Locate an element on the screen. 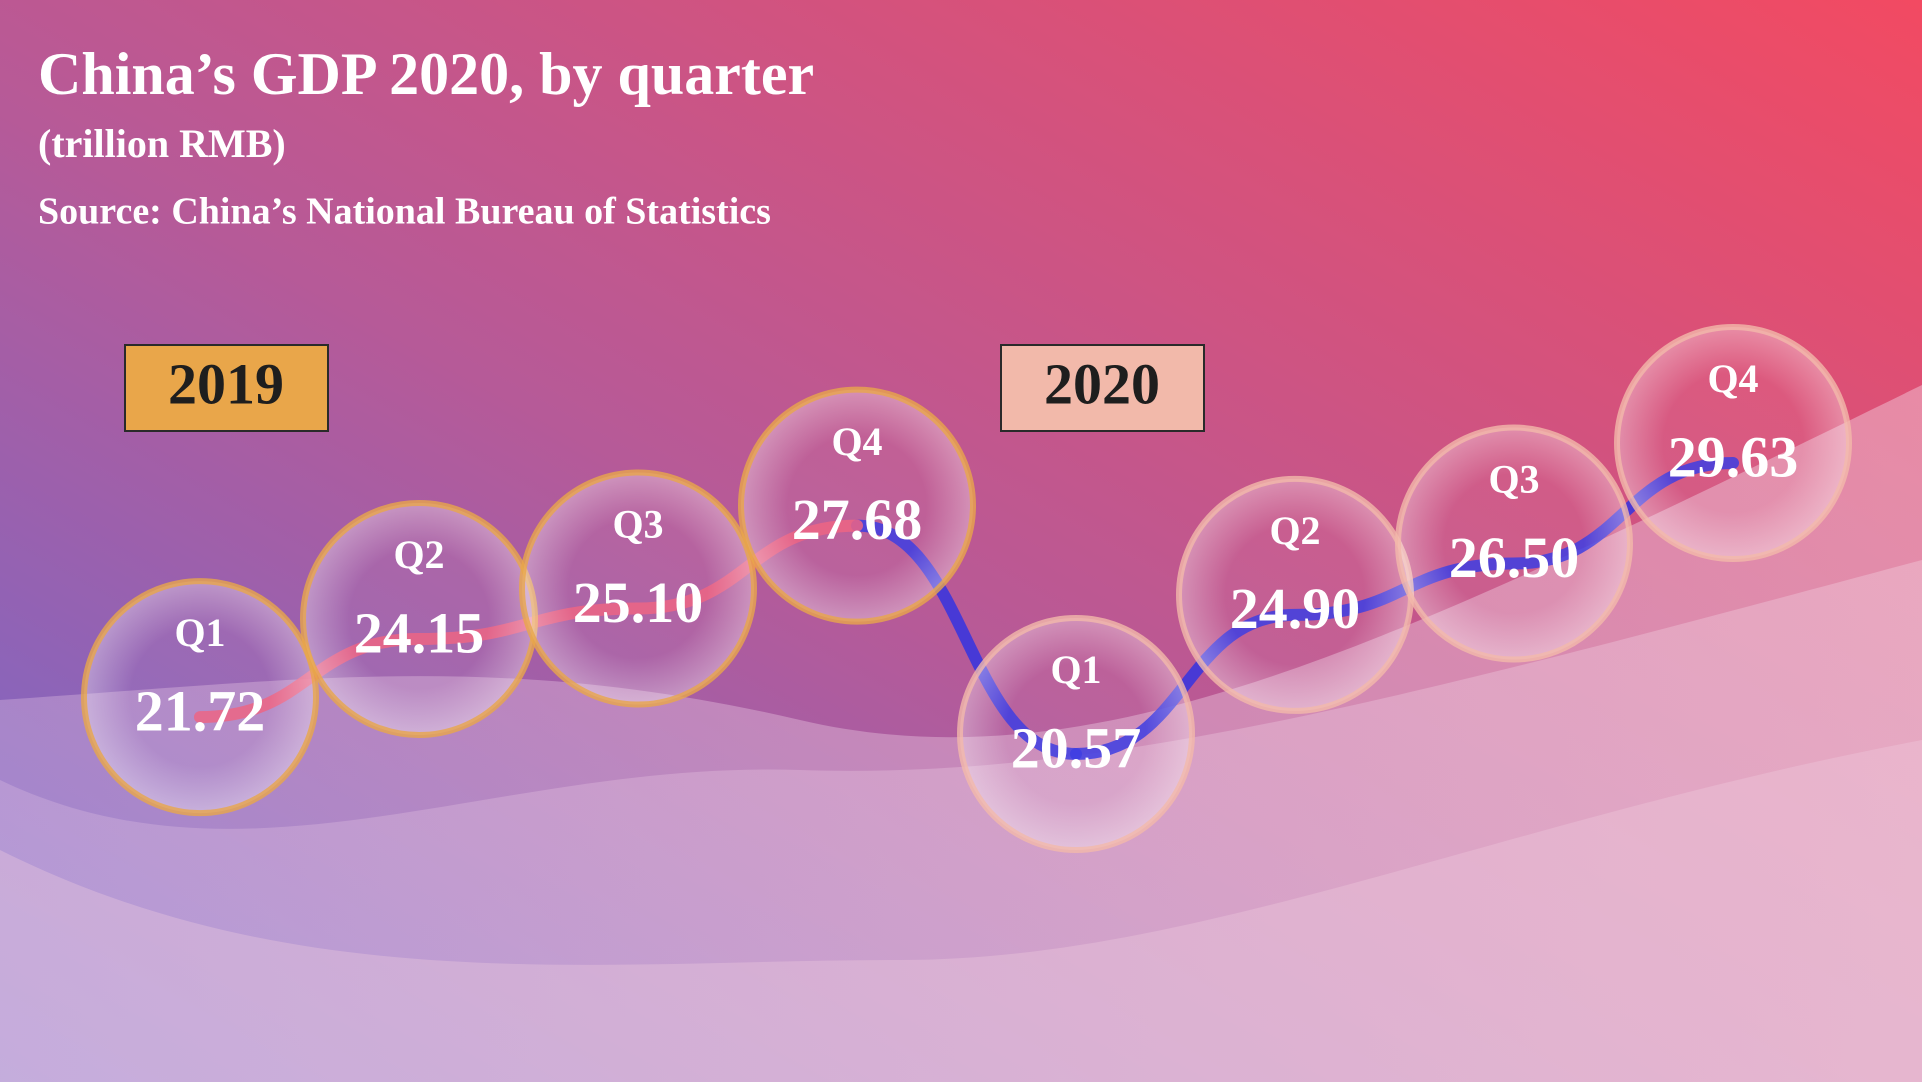 This screenshot has width=1922, height=1082. value-label: 27.68 is located at coordinates (857, 519).